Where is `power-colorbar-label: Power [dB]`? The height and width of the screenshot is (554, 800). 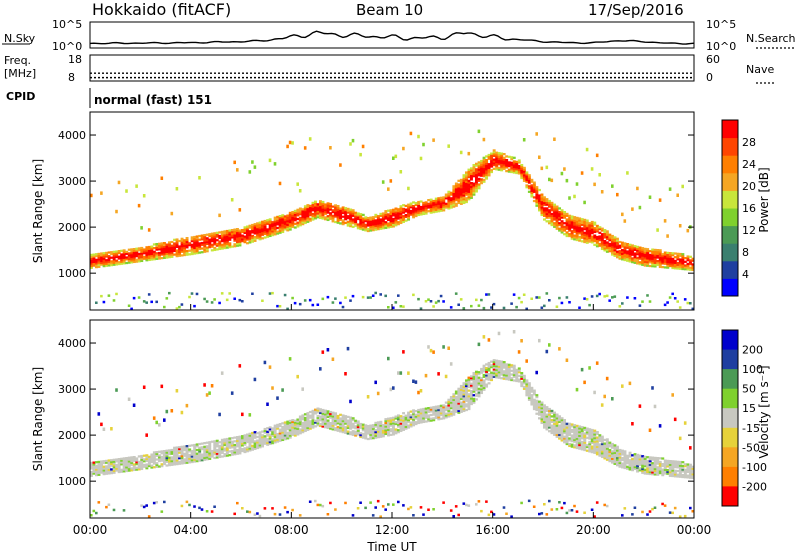
power-colorbar-label: Power [dB] is located at coordinates (764, 199).